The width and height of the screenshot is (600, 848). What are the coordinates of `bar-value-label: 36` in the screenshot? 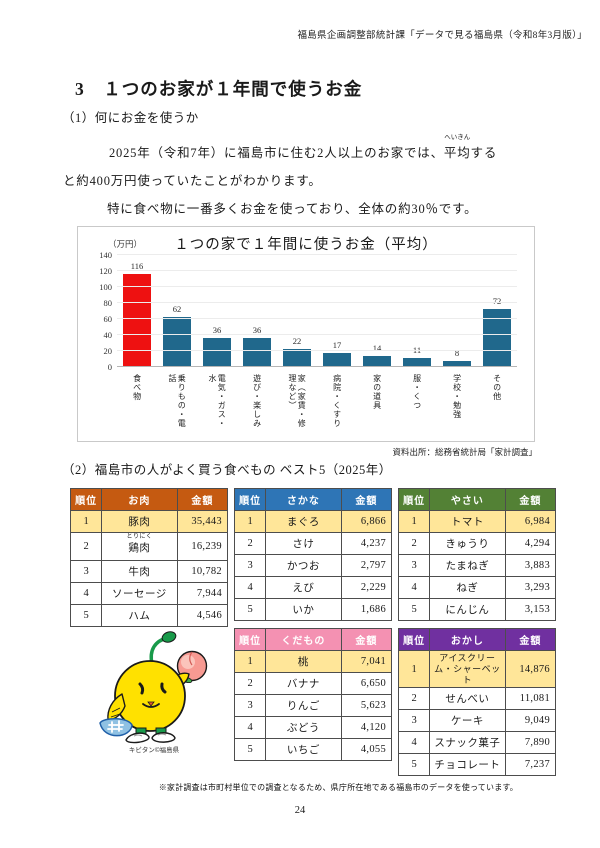 It's located at (257, 330).